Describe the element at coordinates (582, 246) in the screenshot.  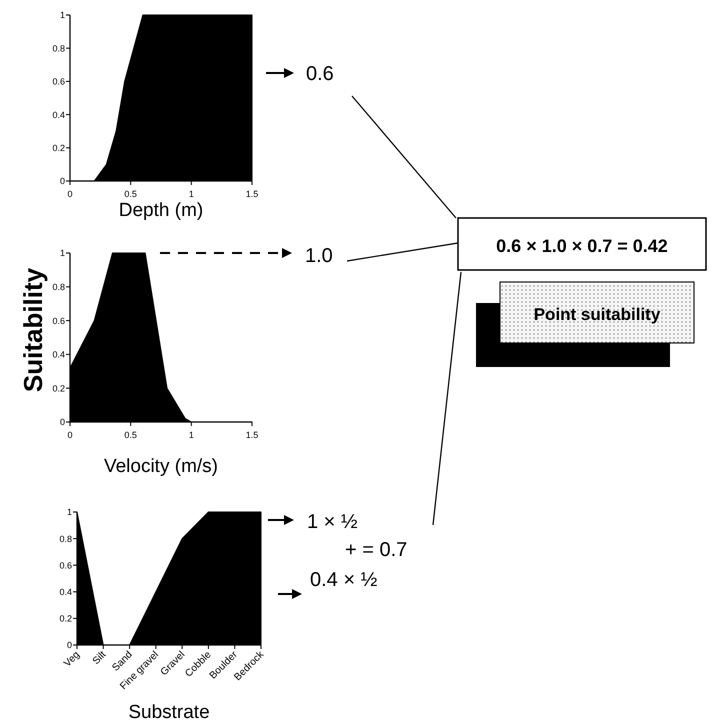
I see `text: 0.6 × 1.0 × 0.7 = 0.42` at that location.